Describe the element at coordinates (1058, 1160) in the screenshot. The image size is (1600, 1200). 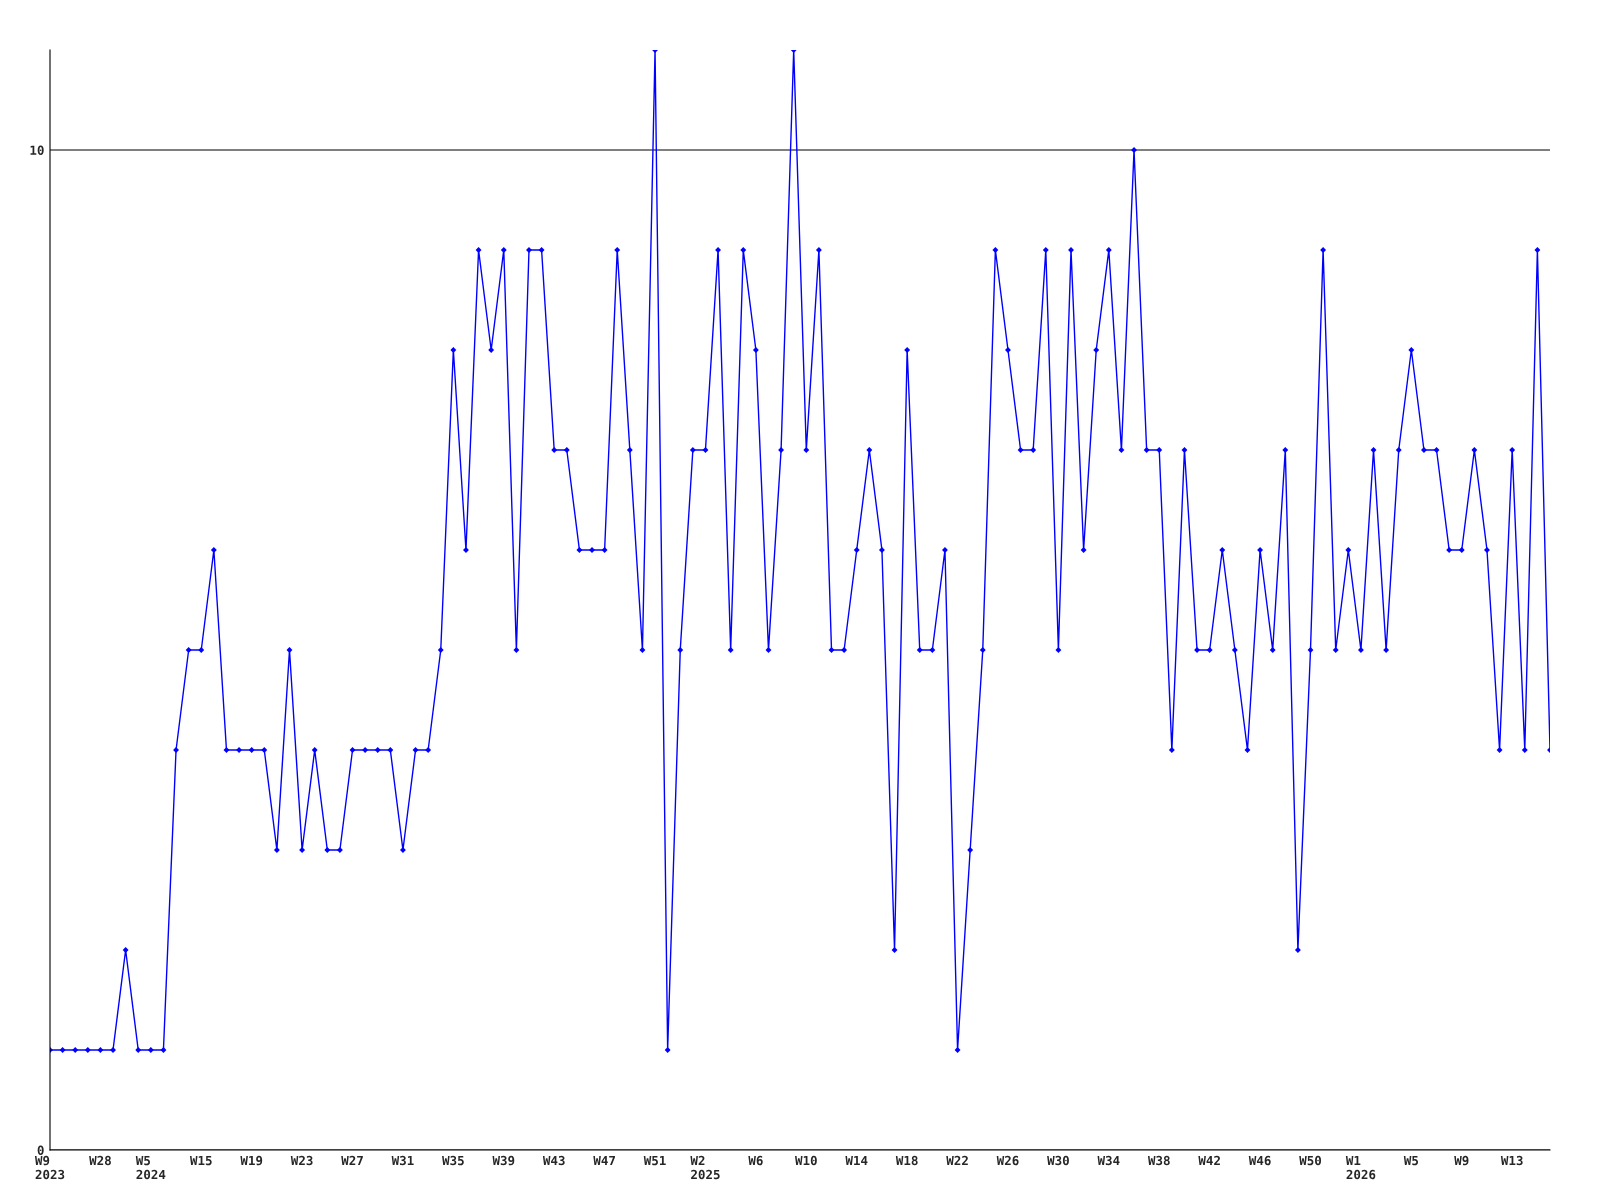
I see `x-tick-label: W30` at that location.